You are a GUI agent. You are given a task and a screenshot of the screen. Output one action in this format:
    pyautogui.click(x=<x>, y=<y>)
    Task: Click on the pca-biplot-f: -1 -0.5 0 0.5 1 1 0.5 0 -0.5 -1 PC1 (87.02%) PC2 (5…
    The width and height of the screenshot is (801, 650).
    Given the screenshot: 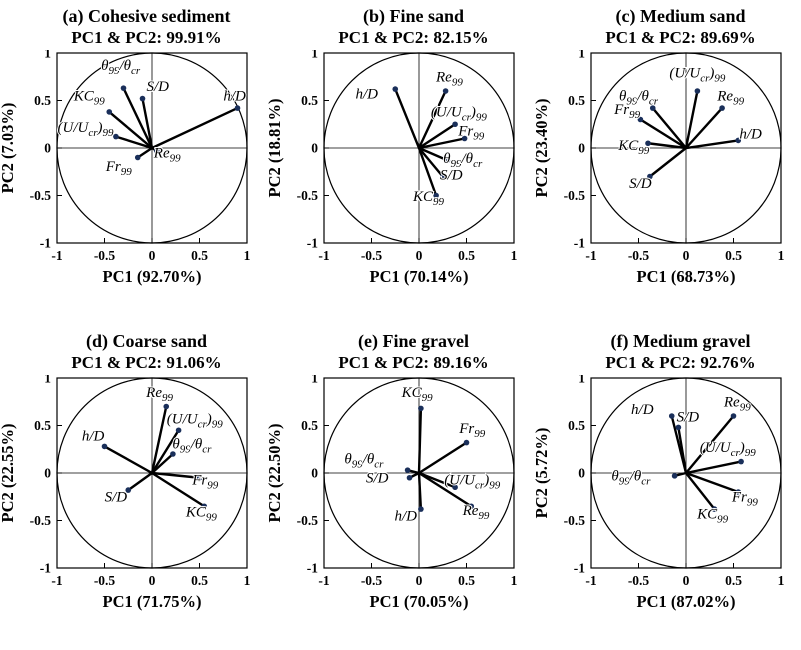 What is the action you would take?
    pyautogui.click(x=659, y=493)
    